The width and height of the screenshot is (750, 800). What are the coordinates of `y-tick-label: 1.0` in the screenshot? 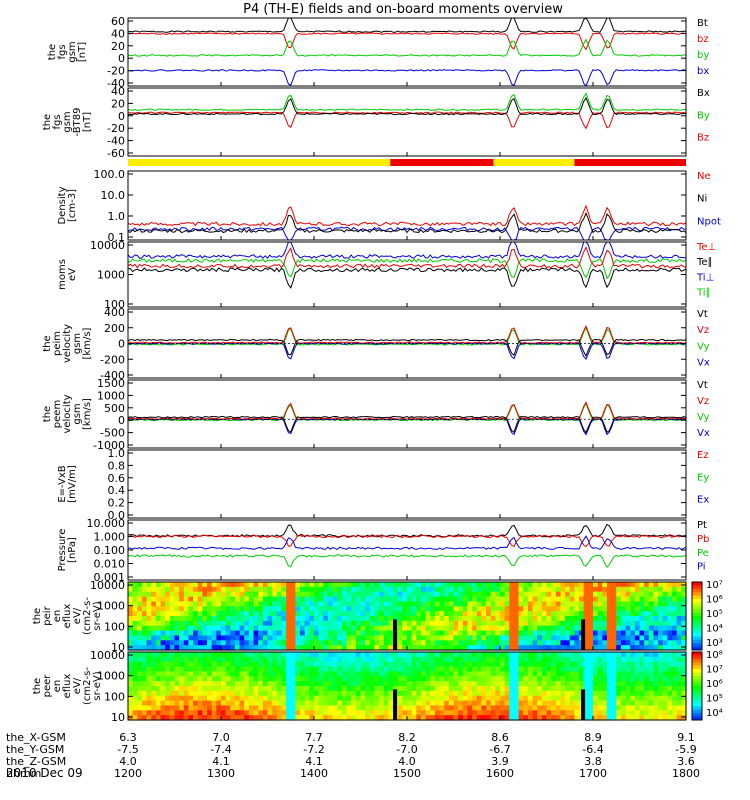 It's located at (117, 453).